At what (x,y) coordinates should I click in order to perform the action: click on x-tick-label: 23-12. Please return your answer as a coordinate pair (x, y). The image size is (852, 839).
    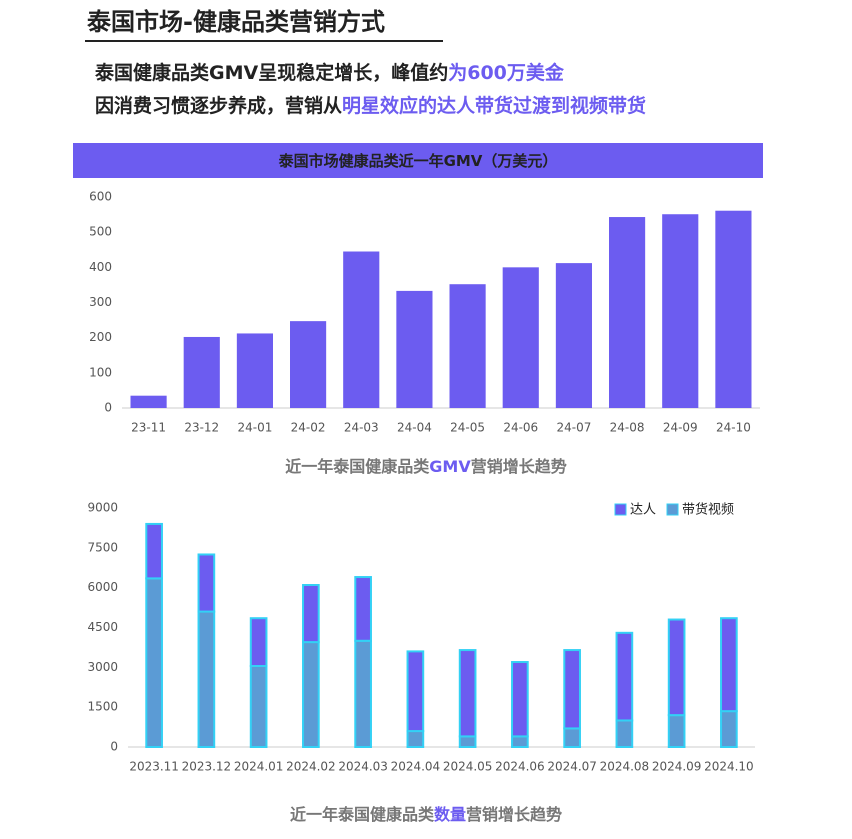
    Looking at the image, I should click on (201, 428).